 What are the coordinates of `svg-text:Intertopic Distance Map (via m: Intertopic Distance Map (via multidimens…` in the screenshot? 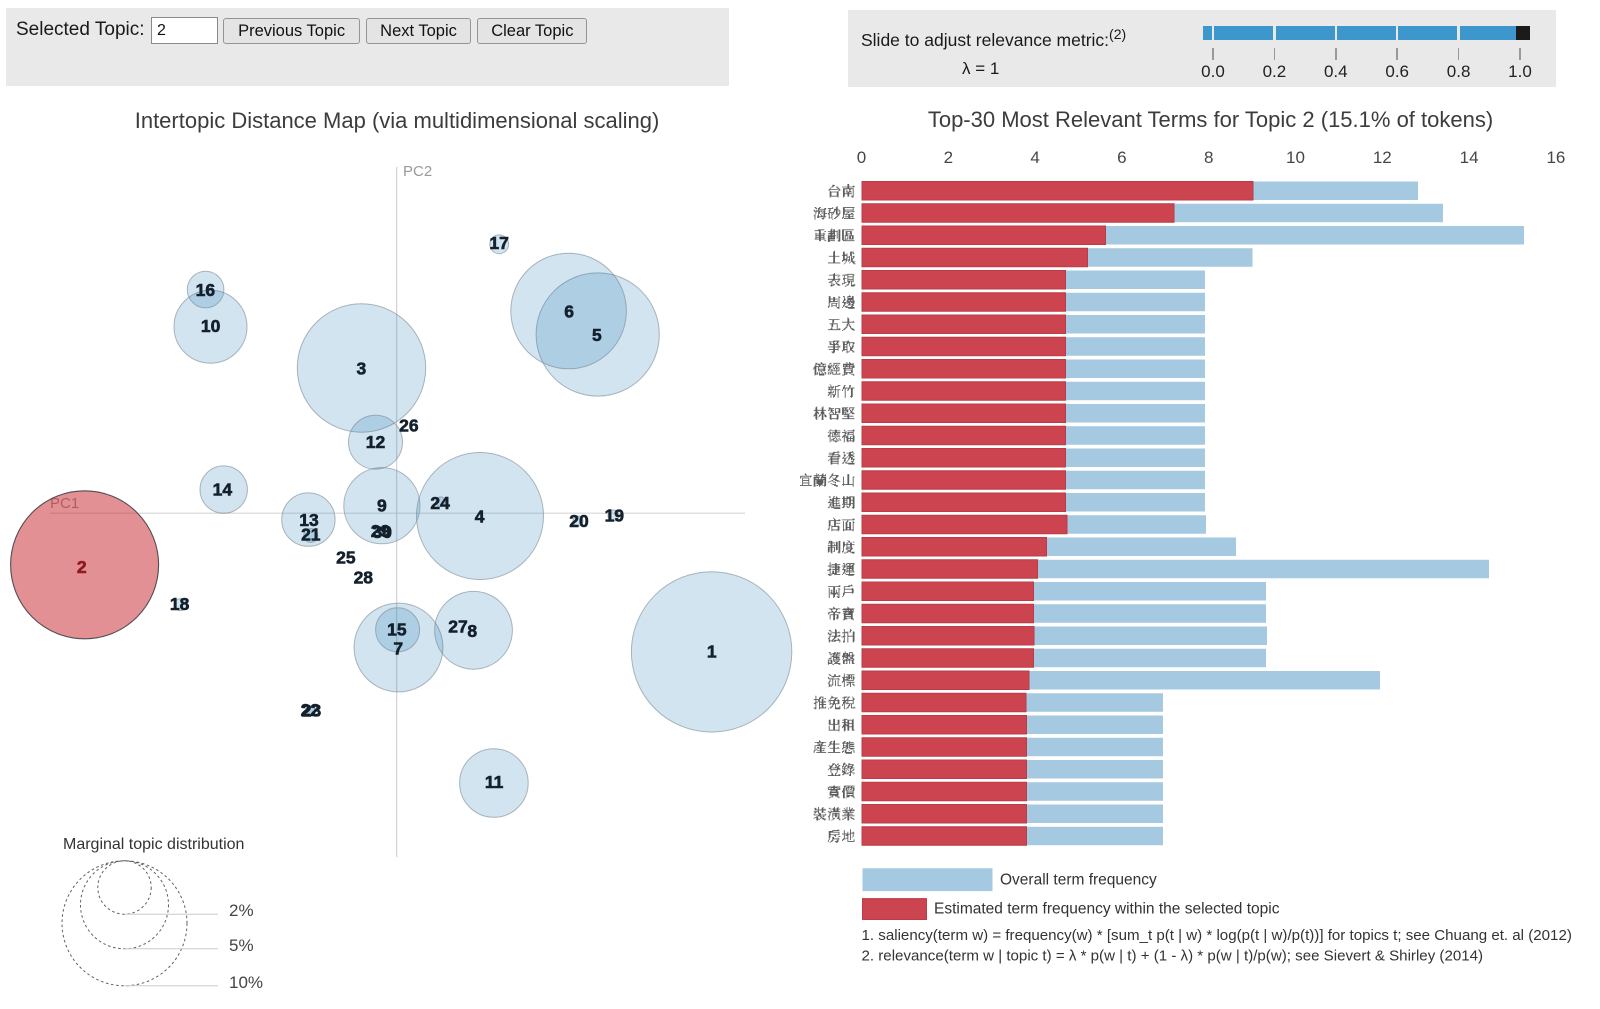 It's located at (397, 120).